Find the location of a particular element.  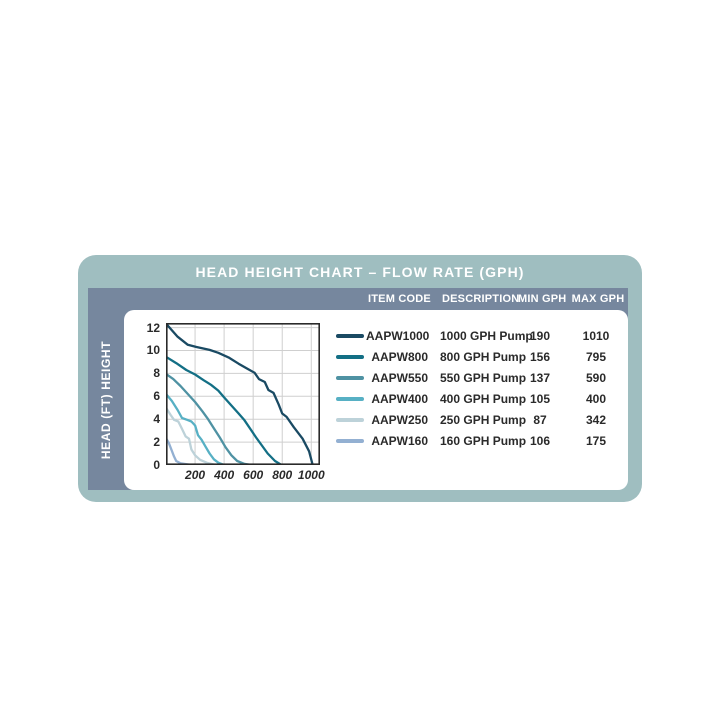

header-description: DESCRIPTION is located at coordinates (481, 299).